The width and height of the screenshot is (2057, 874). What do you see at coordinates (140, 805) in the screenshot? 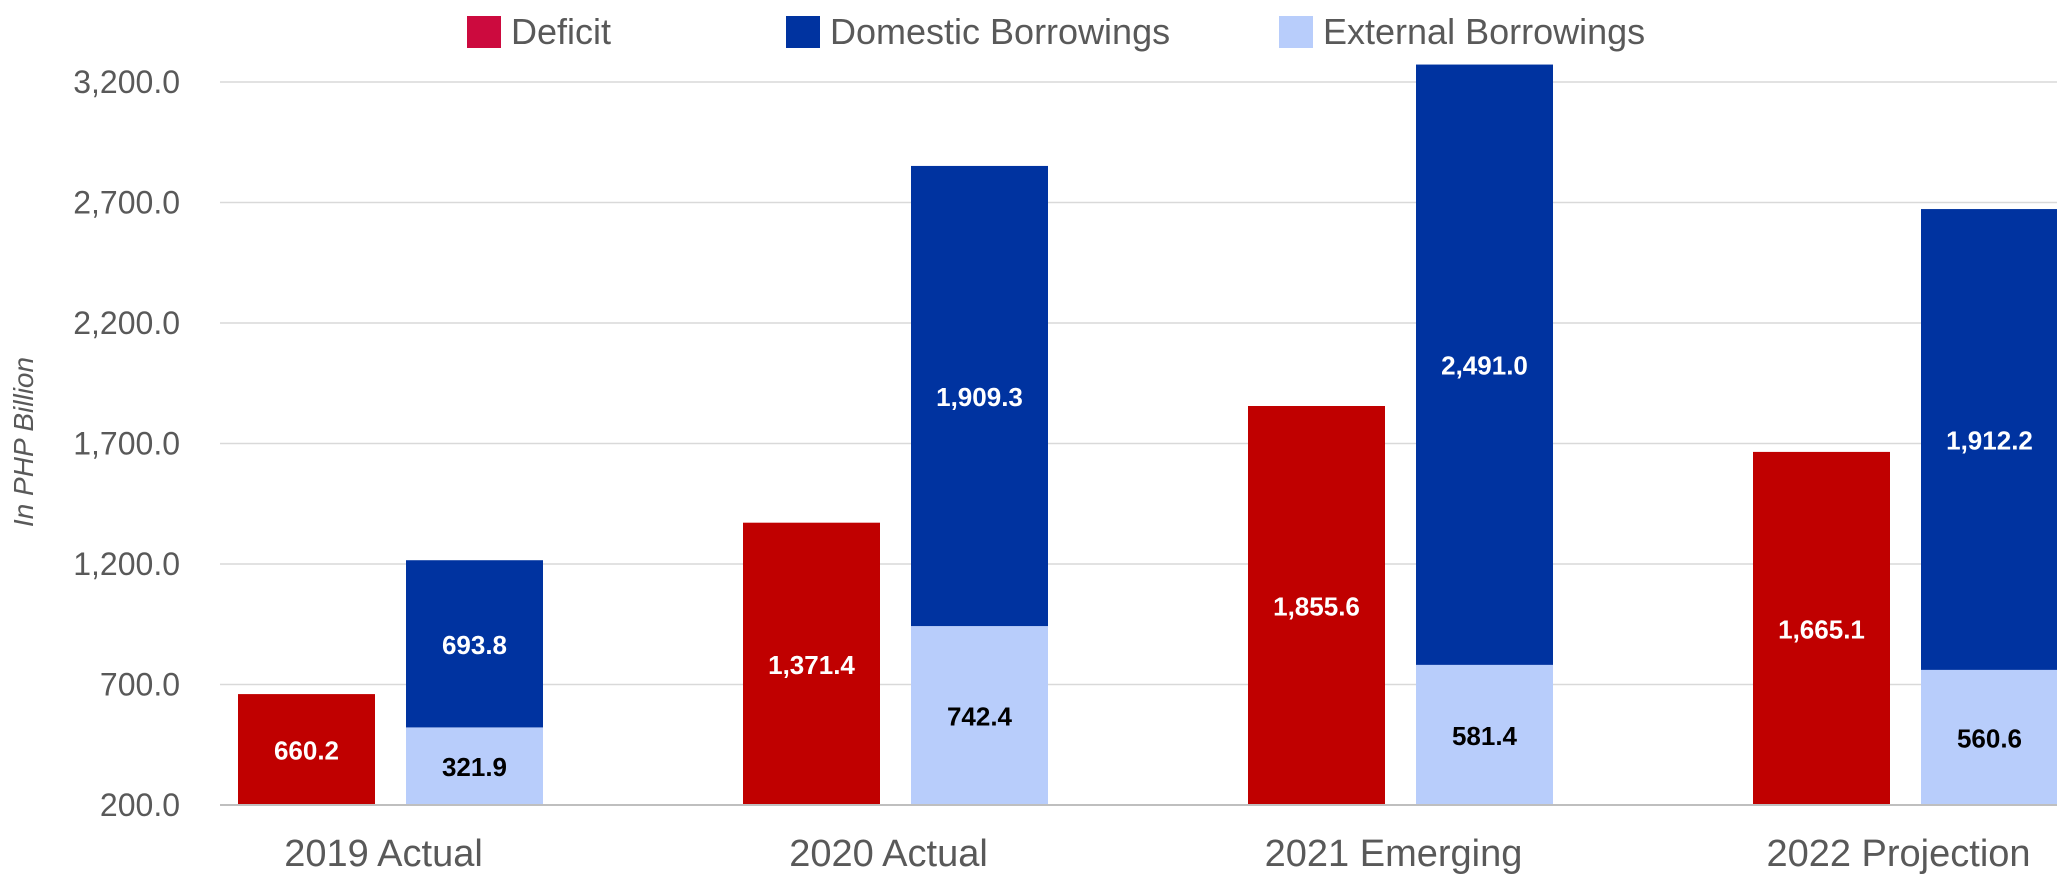
I see `y-tick-label: 200.0` at bounding box center [140, 805].